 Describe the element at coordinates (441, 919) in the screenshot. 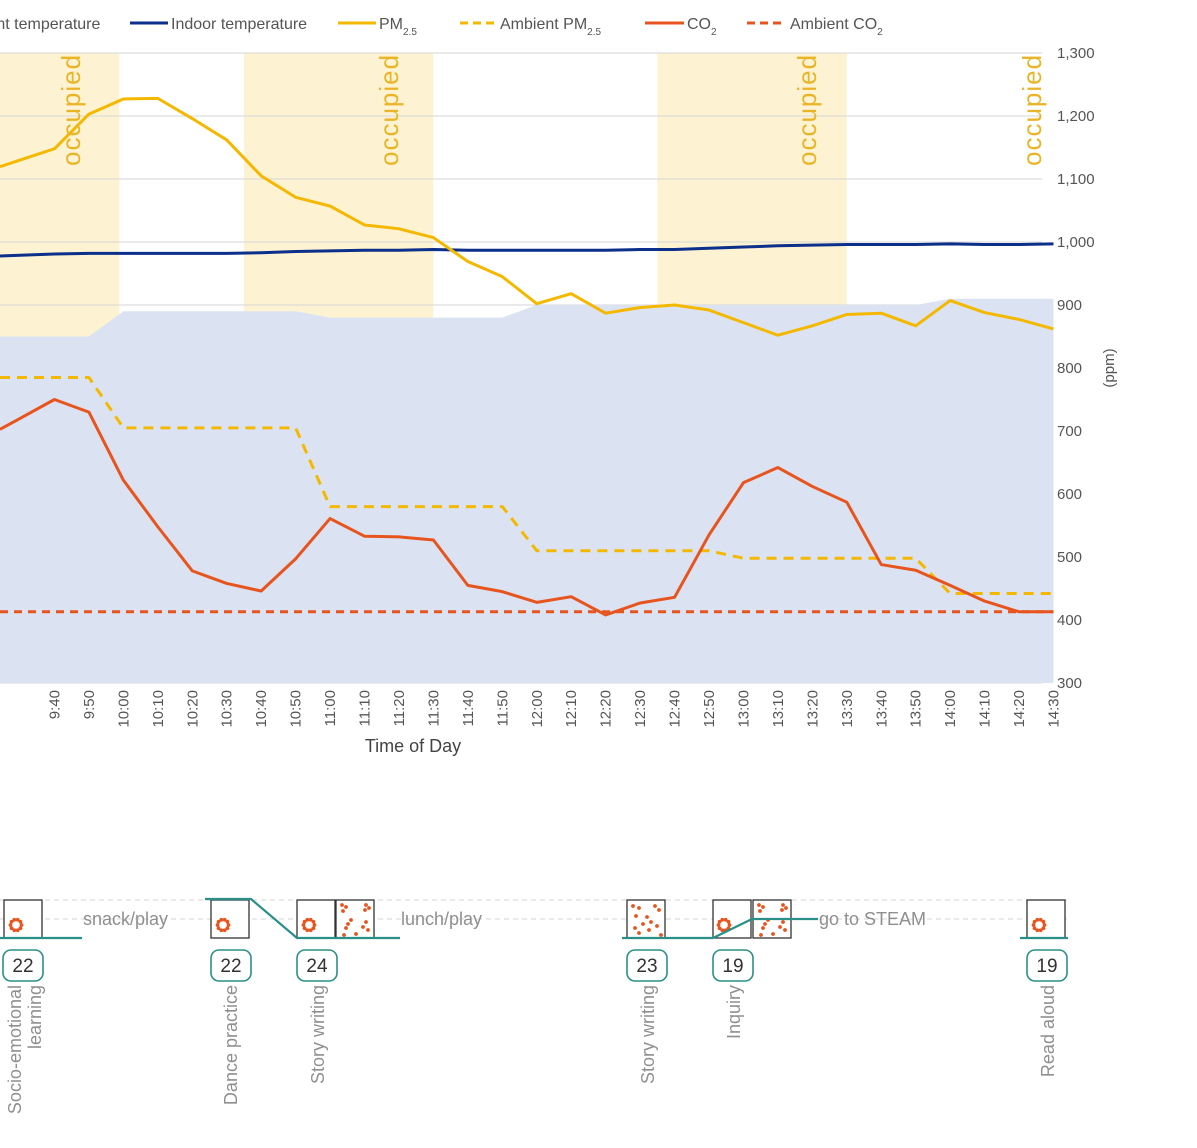

I see `gap-label: lunch/play` at that location.